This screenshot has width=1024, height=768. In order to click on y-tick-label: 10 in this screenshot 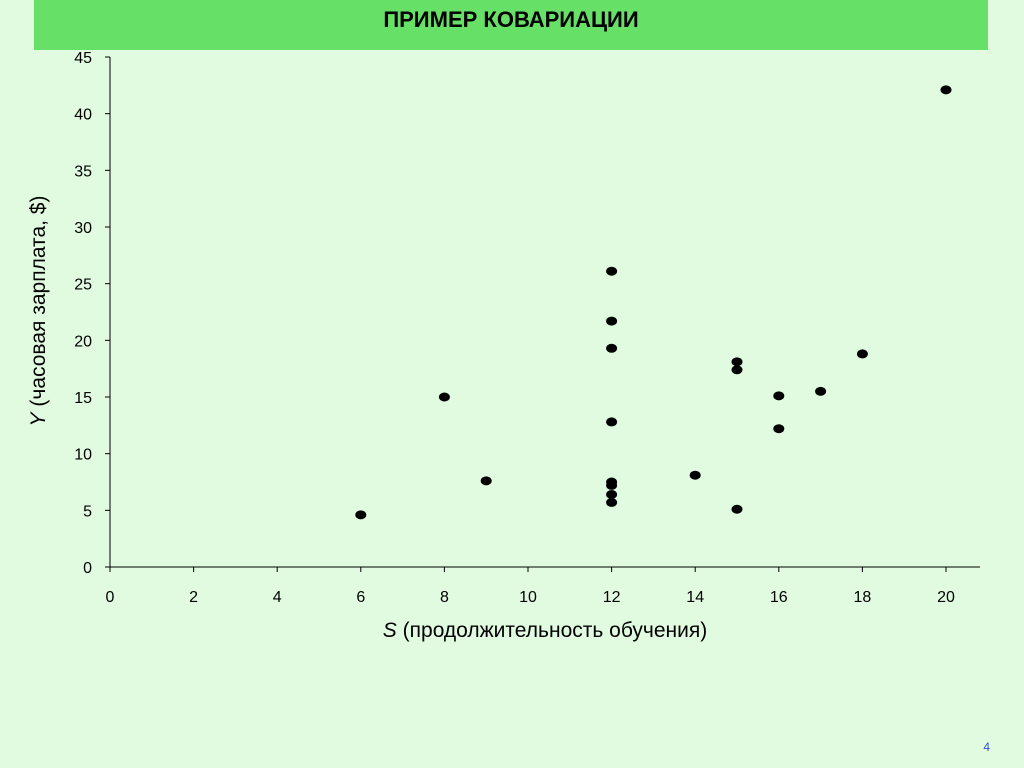, I will do `click(83, 455)`.